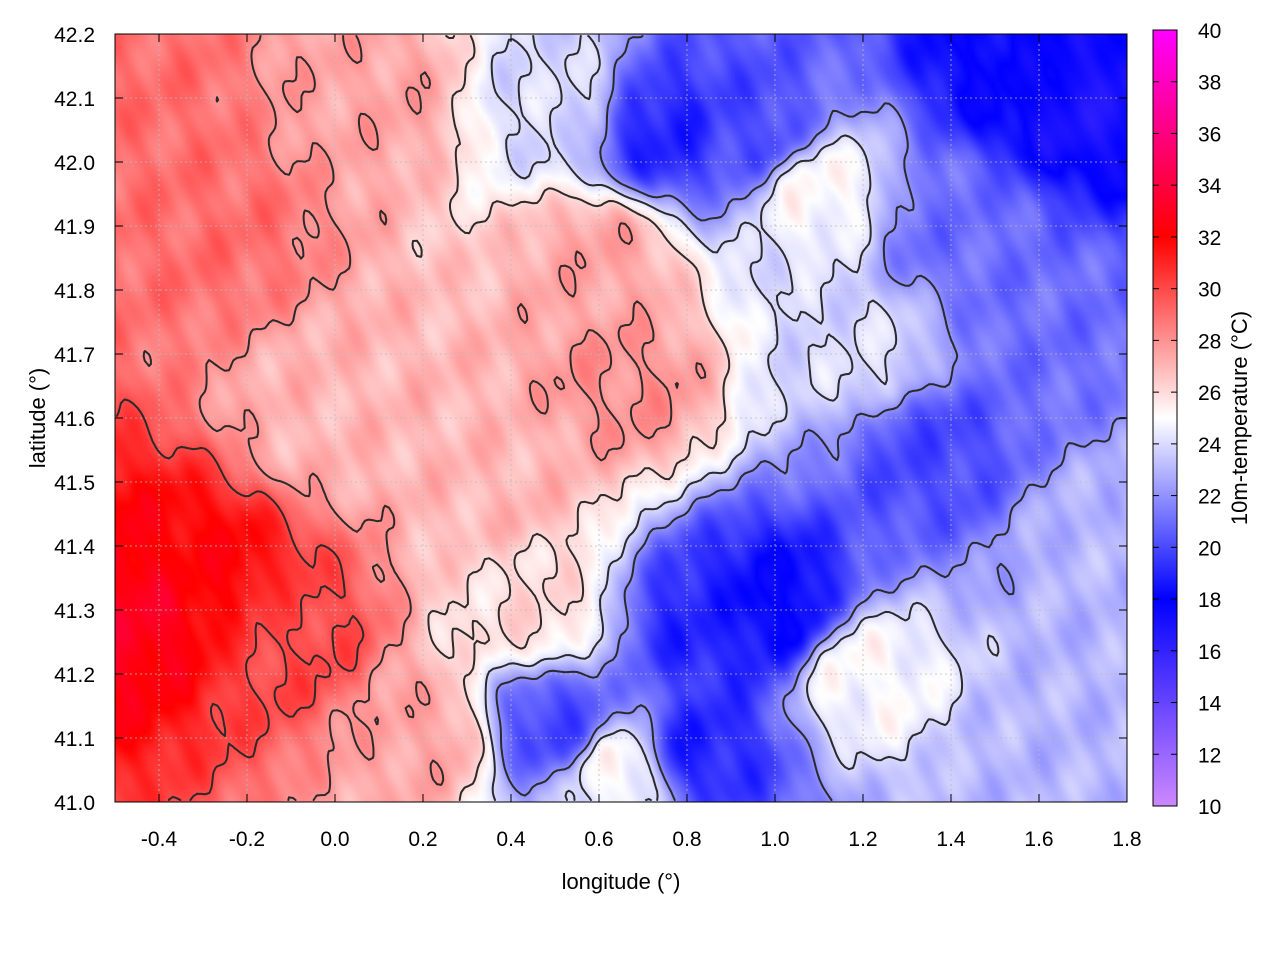 The width and height of the screenshot is (1280, 965). I want to click on x-tick-label: 1.8, so click(1126, 839).